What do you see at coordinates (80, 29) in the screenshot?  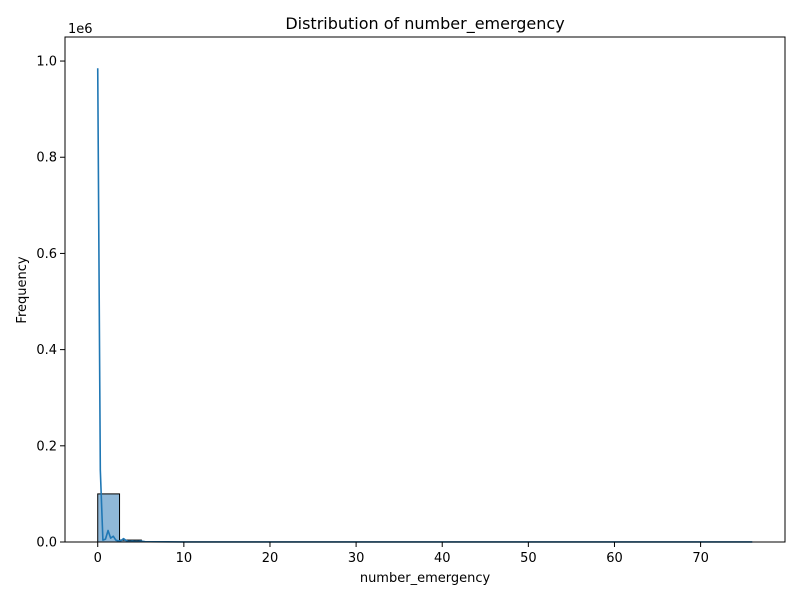 I see `y-axis-multiplier: 1e6` at bounding box center [80, 29].